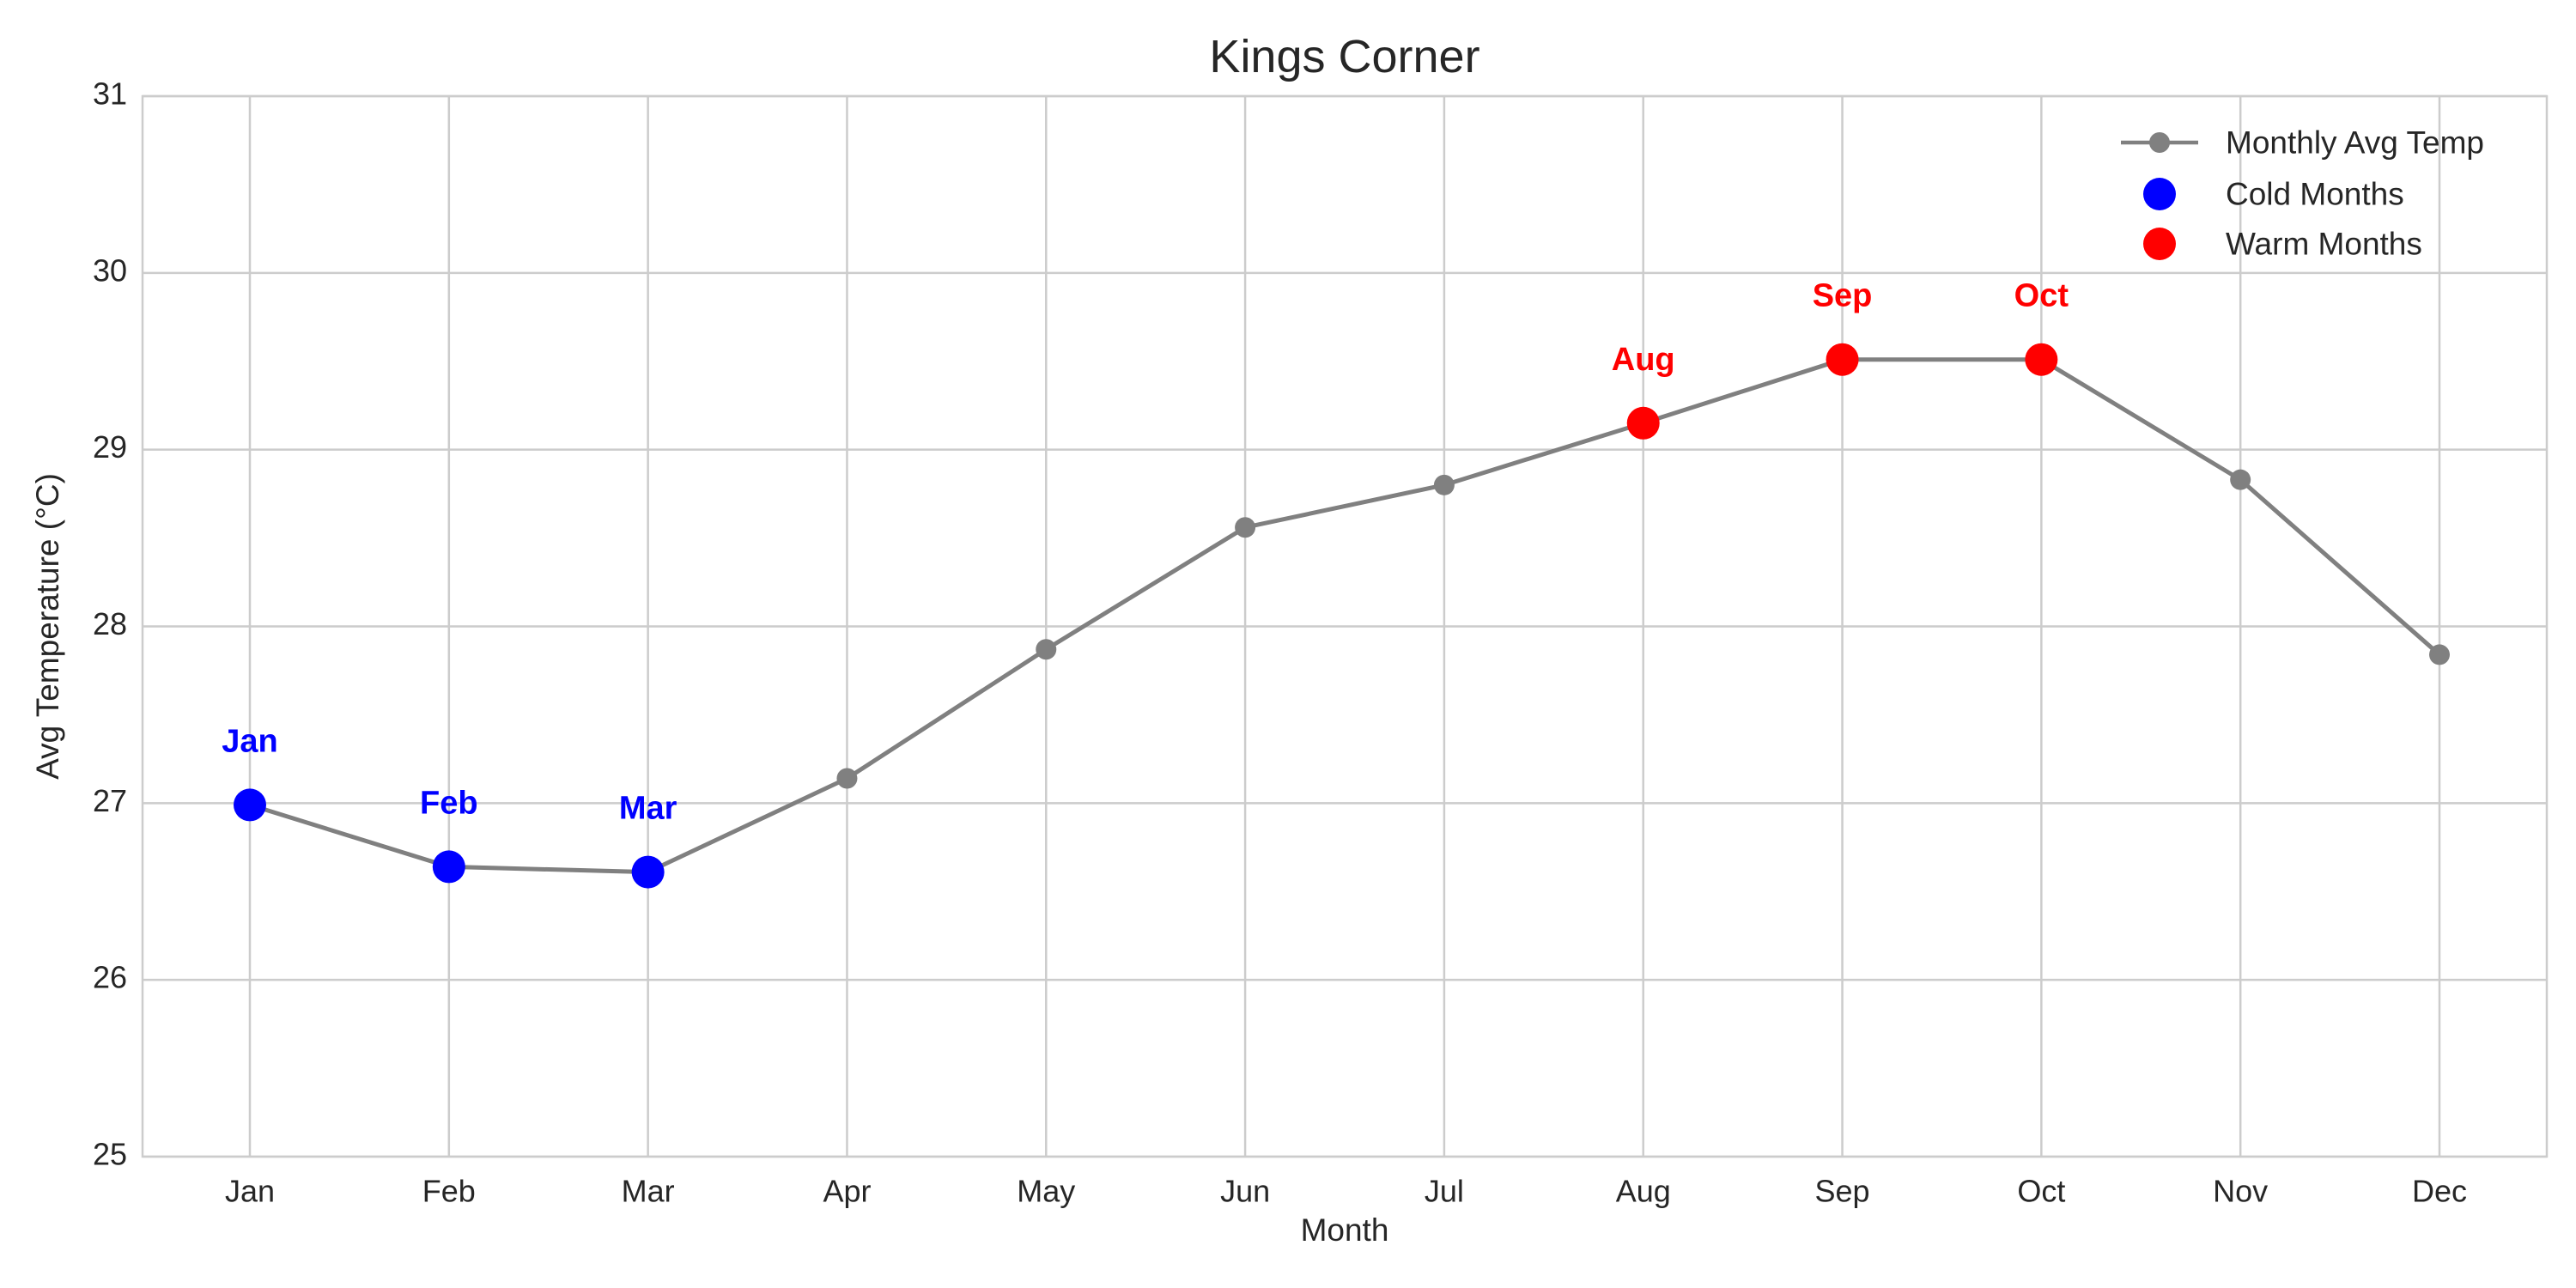 The width and height of the screenshot is (2576, 1288). What do you see at coordinates (847, 1191) in the screenshot?
I see `x-tick-label: Apr` at bounding box center [847, 1191].